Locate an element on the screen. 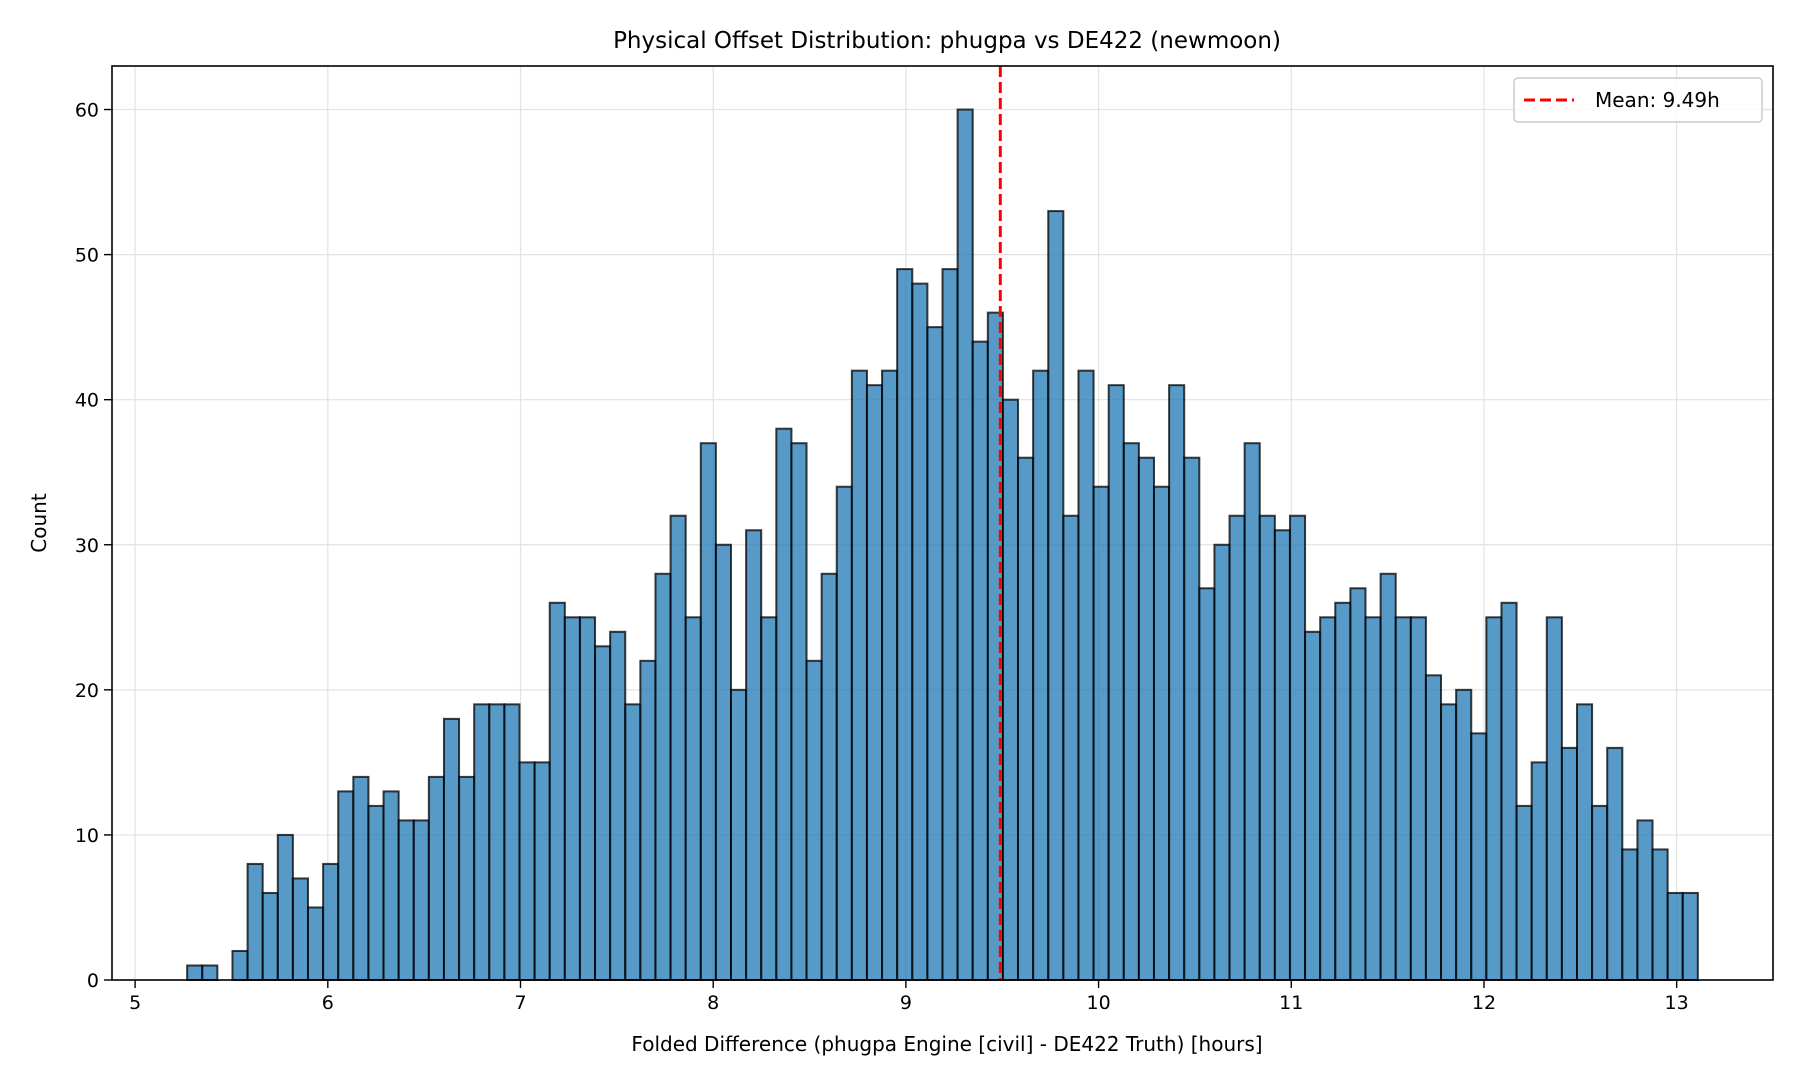 The image size is (1800, 1084). legend-mean-label: Mean: 9.49h is located at coordinates (1657, 100).